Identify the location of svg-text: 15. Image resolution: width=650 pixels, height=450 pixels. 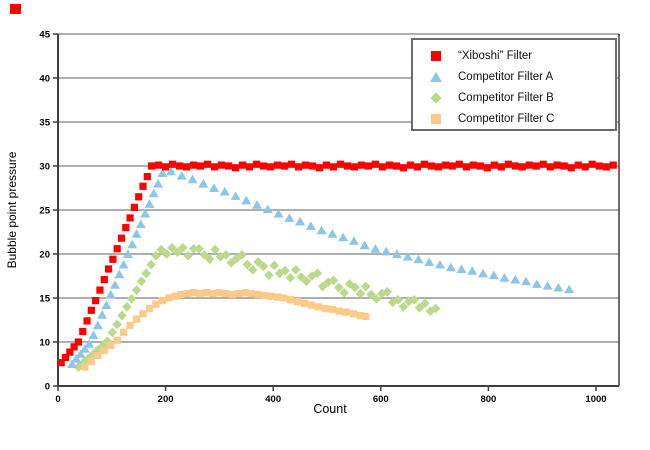
(44, 299).